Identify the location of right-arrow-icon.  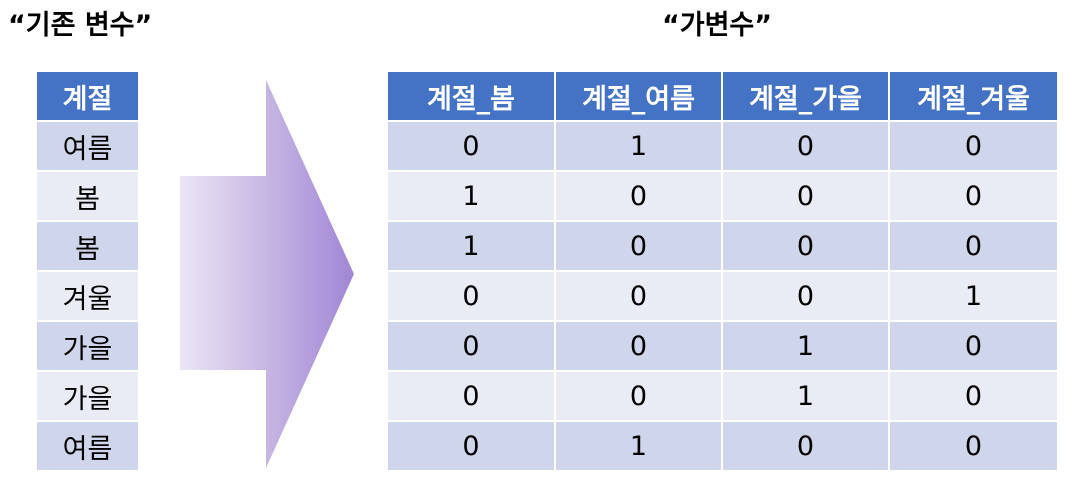
(267, 274).